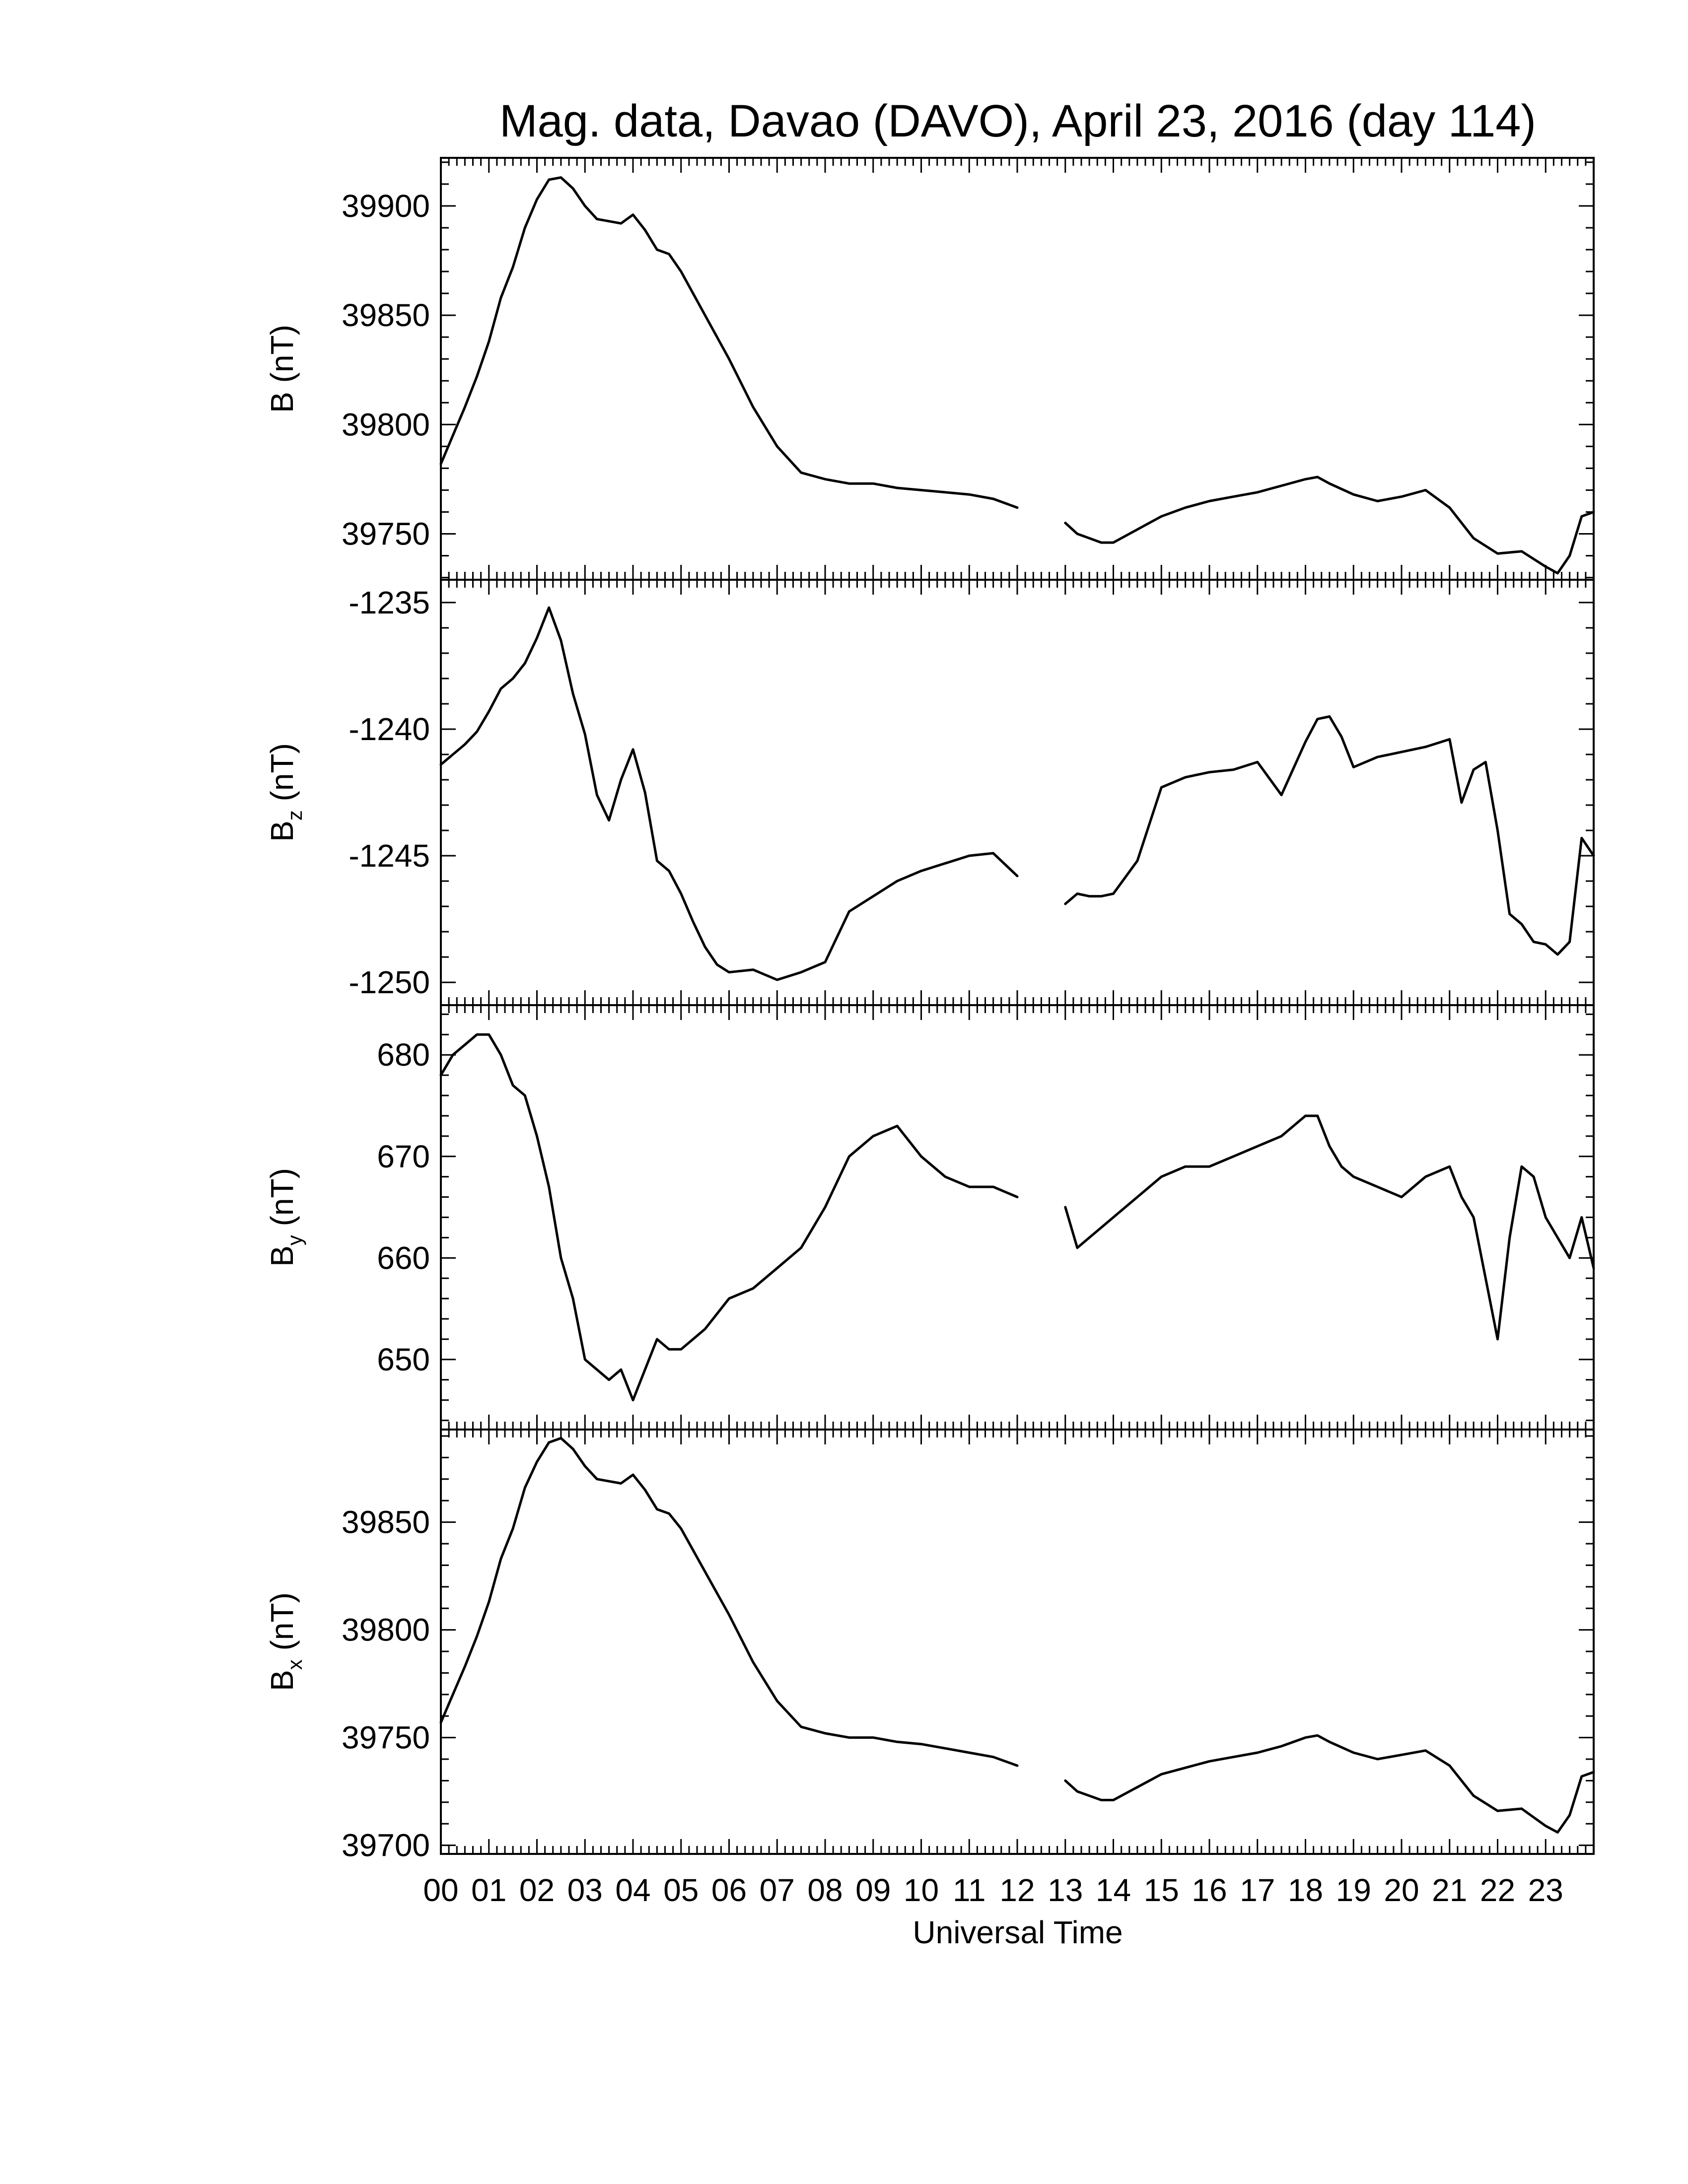  I want to click on x-tick-label: 09, so click(873, 1890).